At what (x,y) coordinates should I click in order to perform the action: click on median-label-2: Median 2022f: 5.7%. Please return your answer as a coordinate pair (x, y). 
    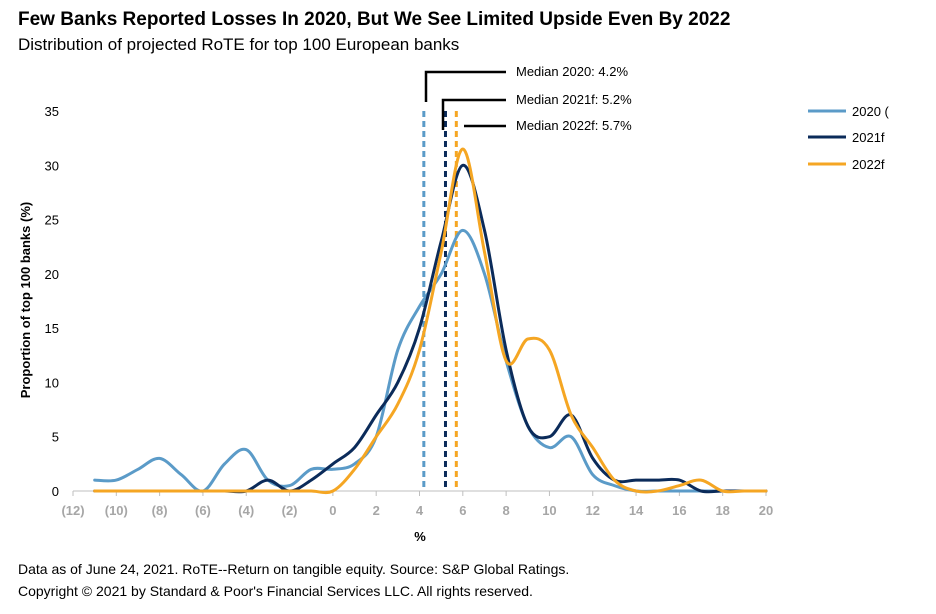
    Looking at the image, I should click on (574, 125).